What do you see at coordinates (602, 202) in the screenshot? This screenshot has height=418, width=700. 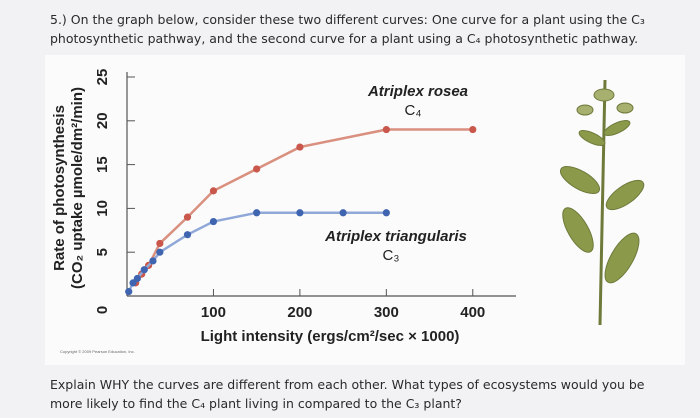 I see `plant-illustration` at bounding box center [602, 202].